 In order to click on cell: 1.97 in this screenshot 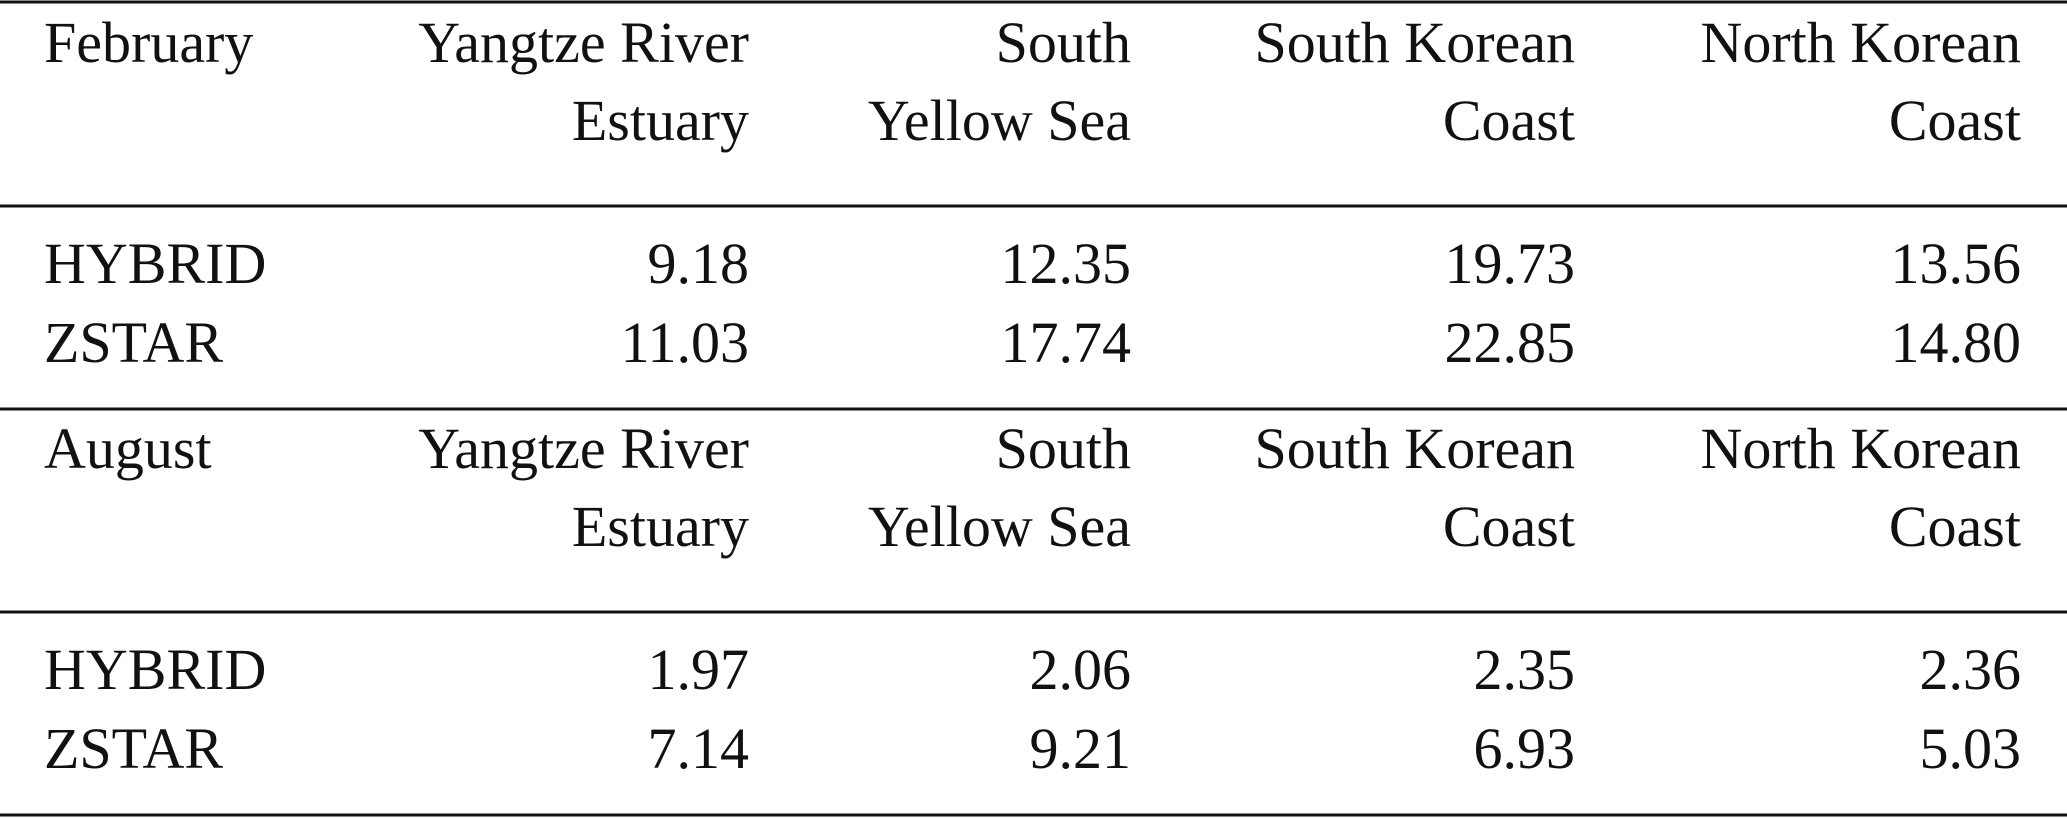, I will do `click(699, 669)`.